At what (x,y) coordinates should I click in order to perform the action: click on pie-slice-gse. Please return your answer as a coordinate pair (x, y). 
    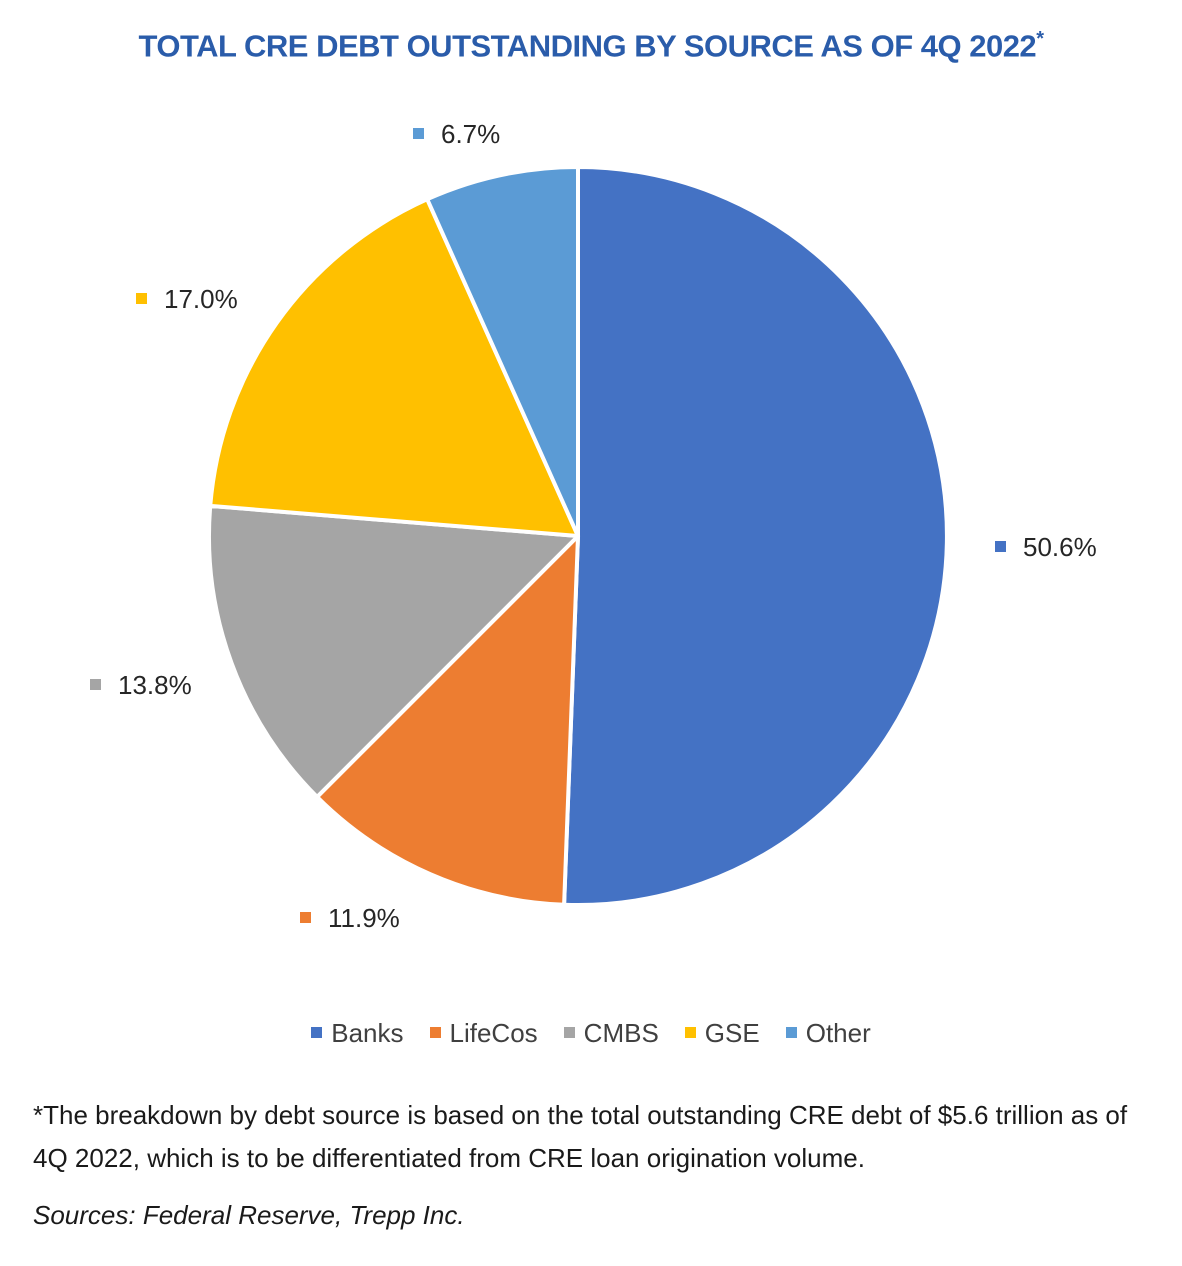
    Looking at the image, I should click on (394, 367).